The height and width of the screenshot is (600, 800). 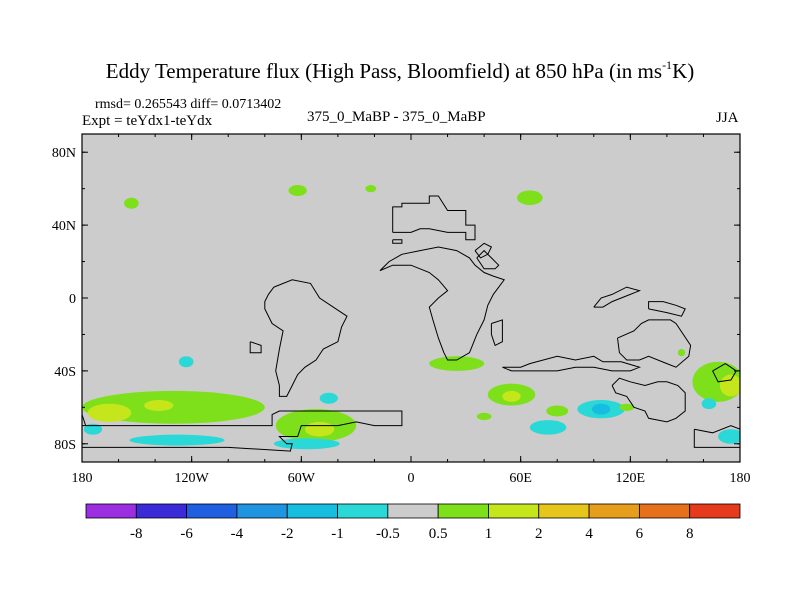 What do you see at coordinates (337, 534) in the screenshot?
I see `colorbar-label-4: -1` at bounding box center [337, 534].